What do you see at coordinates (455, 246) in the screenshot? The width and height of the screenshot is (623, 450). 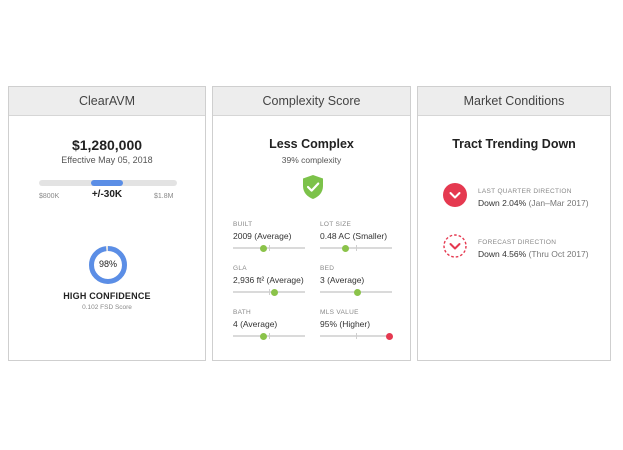 I see `chevron-down-dashed-circle-icon` at bounding box center [455, 246].